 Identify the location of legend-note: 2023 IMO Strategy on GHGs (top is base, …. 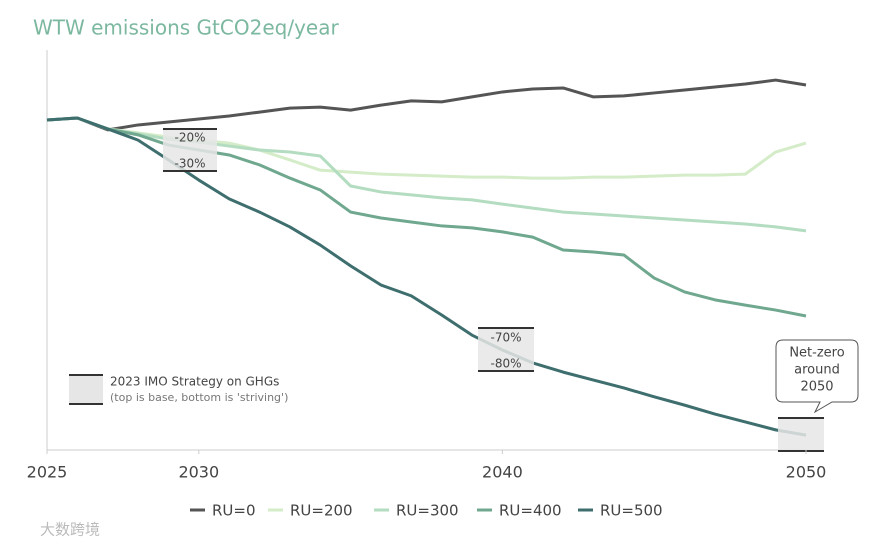
(178, 389).